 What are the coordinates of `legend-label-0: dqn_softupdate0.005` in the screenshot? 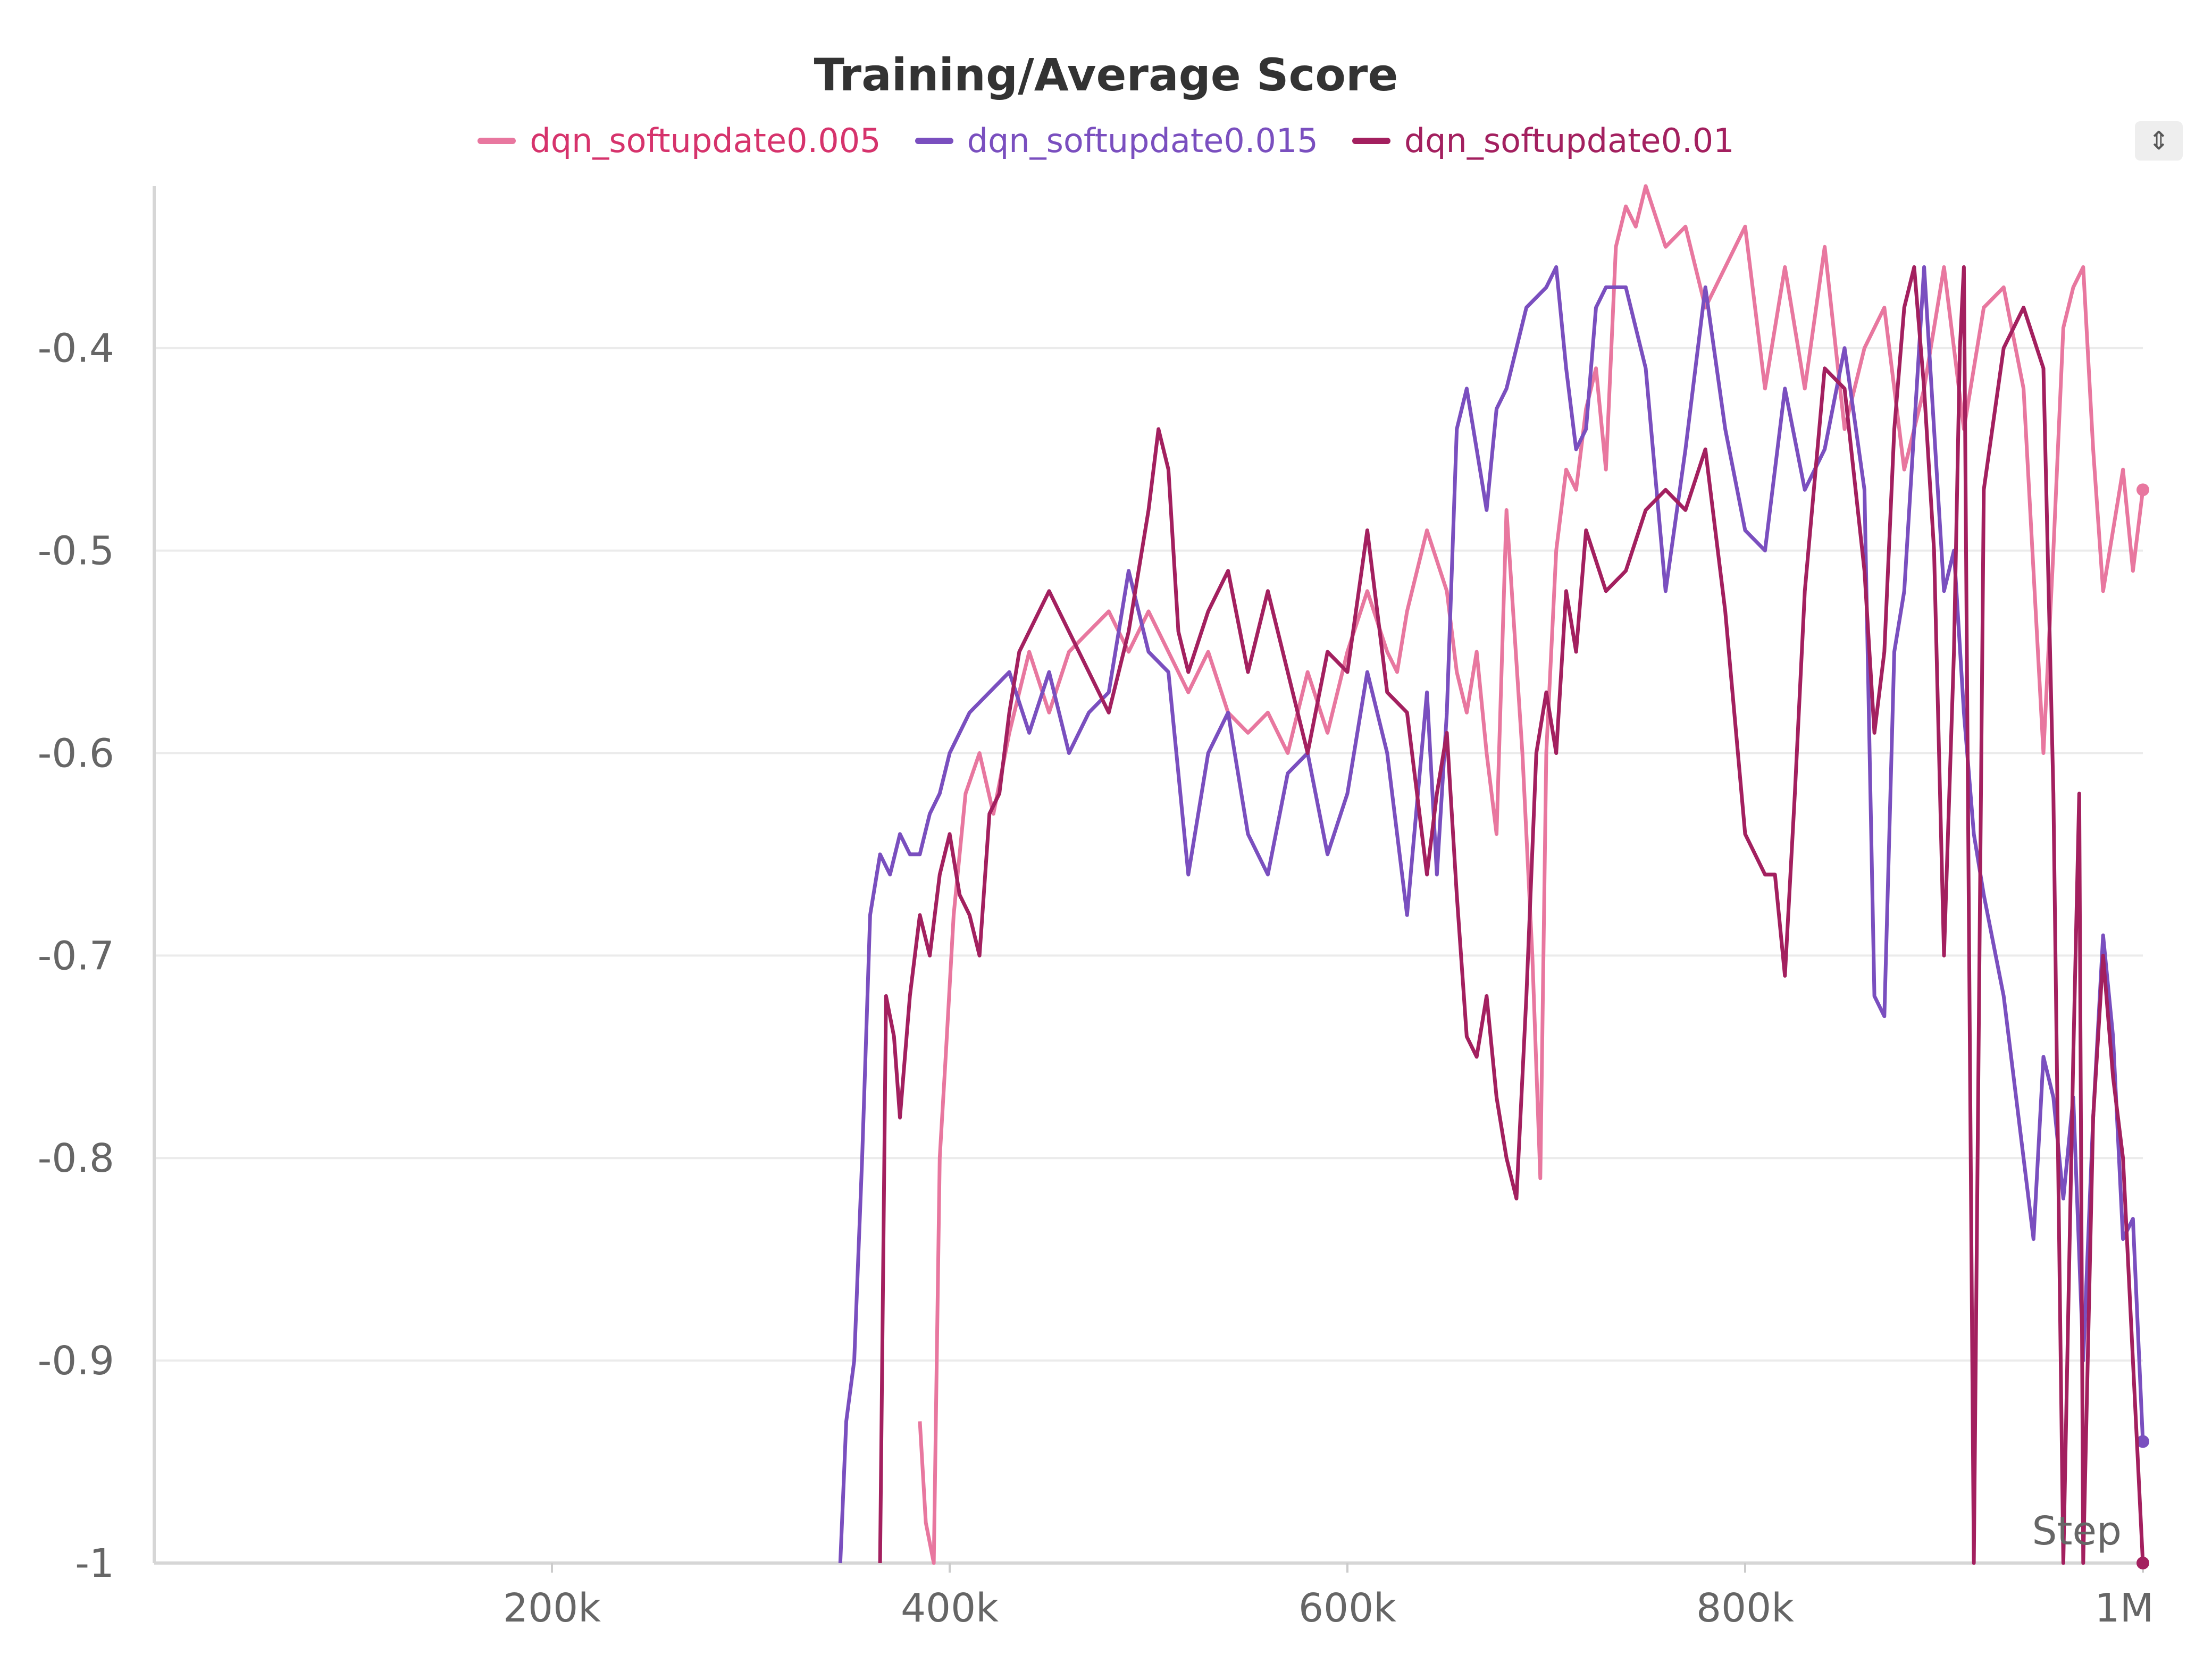 It's located at (705, 140).